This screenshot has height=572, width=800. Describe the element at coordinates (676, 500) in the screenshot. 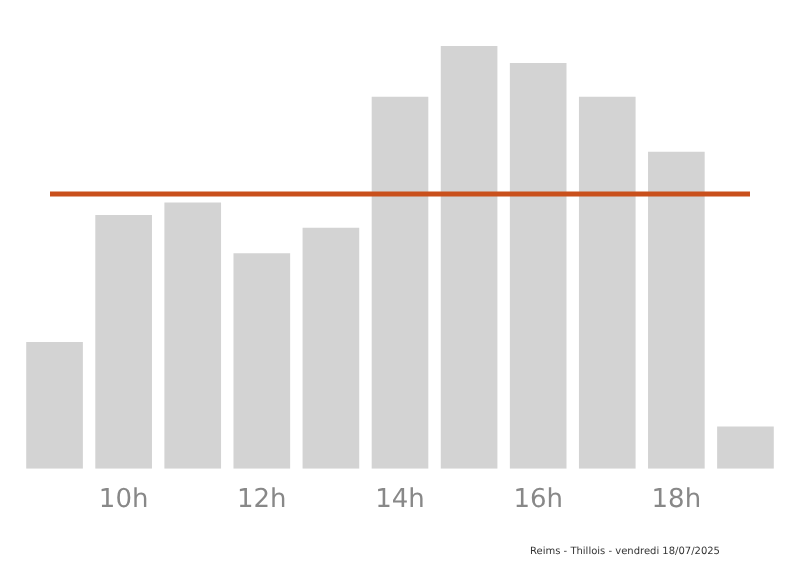

I see `x-tick-label: 18h` at that location.